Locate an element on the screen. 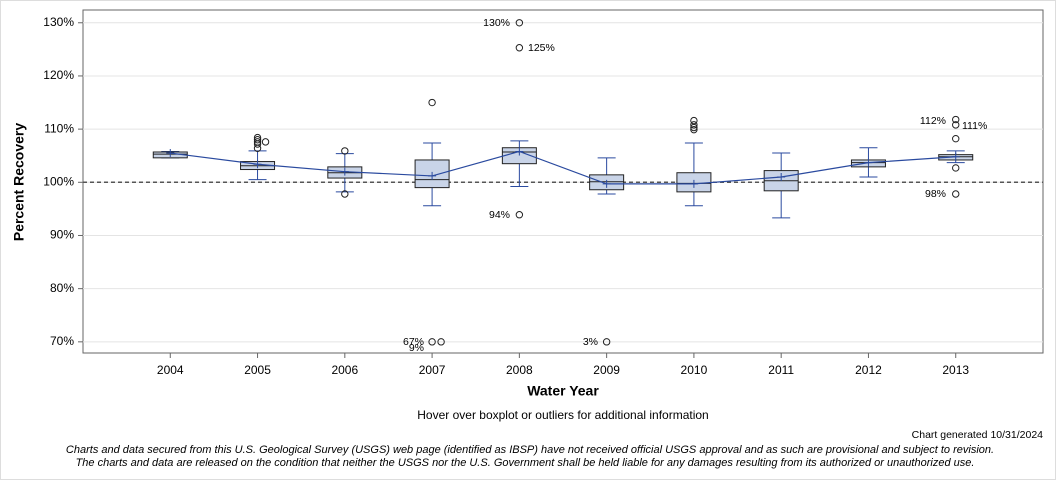 This screenshot has height=480, width=1056. outlier-label: 111% is located at coordinates (974, 126).